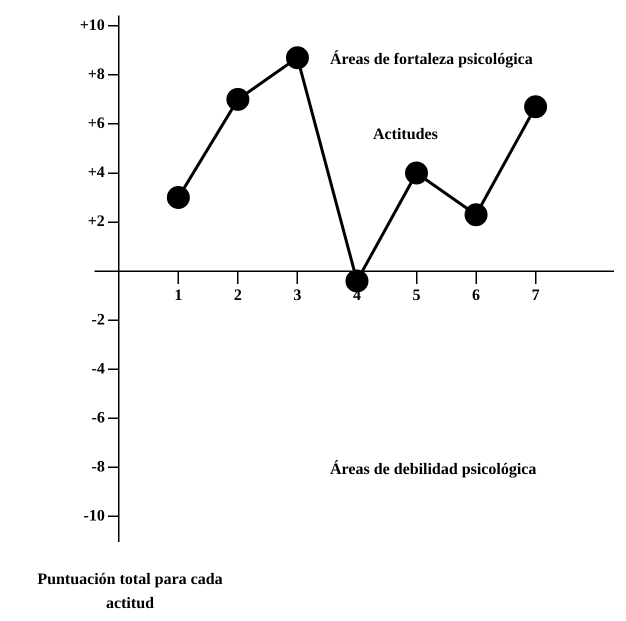 The width and height of the screenshot is (626, 621). I want to click on y-tick-label: +2, so click(96, 221).